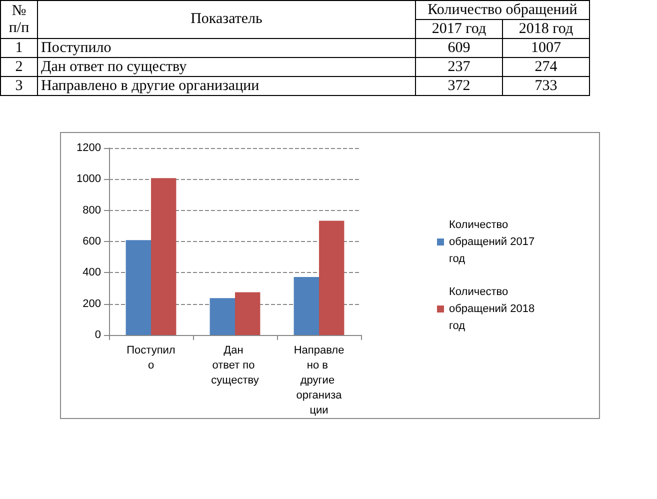  What do you see at coordinates (227, 48) in the screenshot?
I see `category-label: Поступило` at bounding box center [227, 48].